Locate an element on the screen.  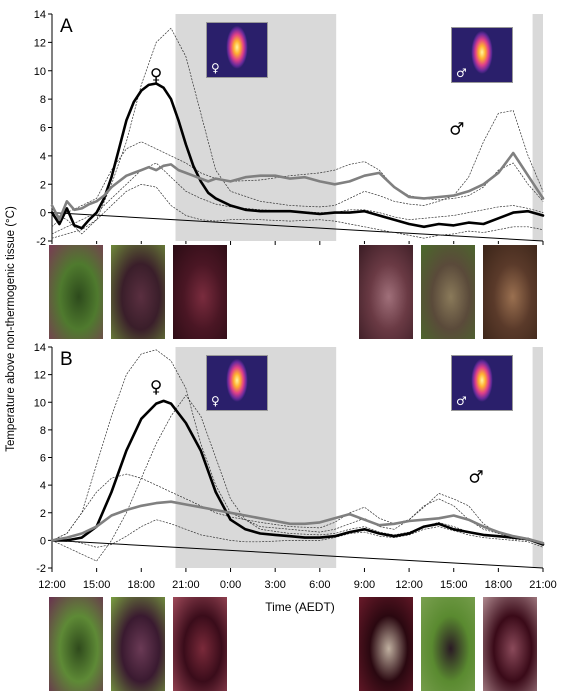
plant-open-photo is located at coordinates (448, 644).